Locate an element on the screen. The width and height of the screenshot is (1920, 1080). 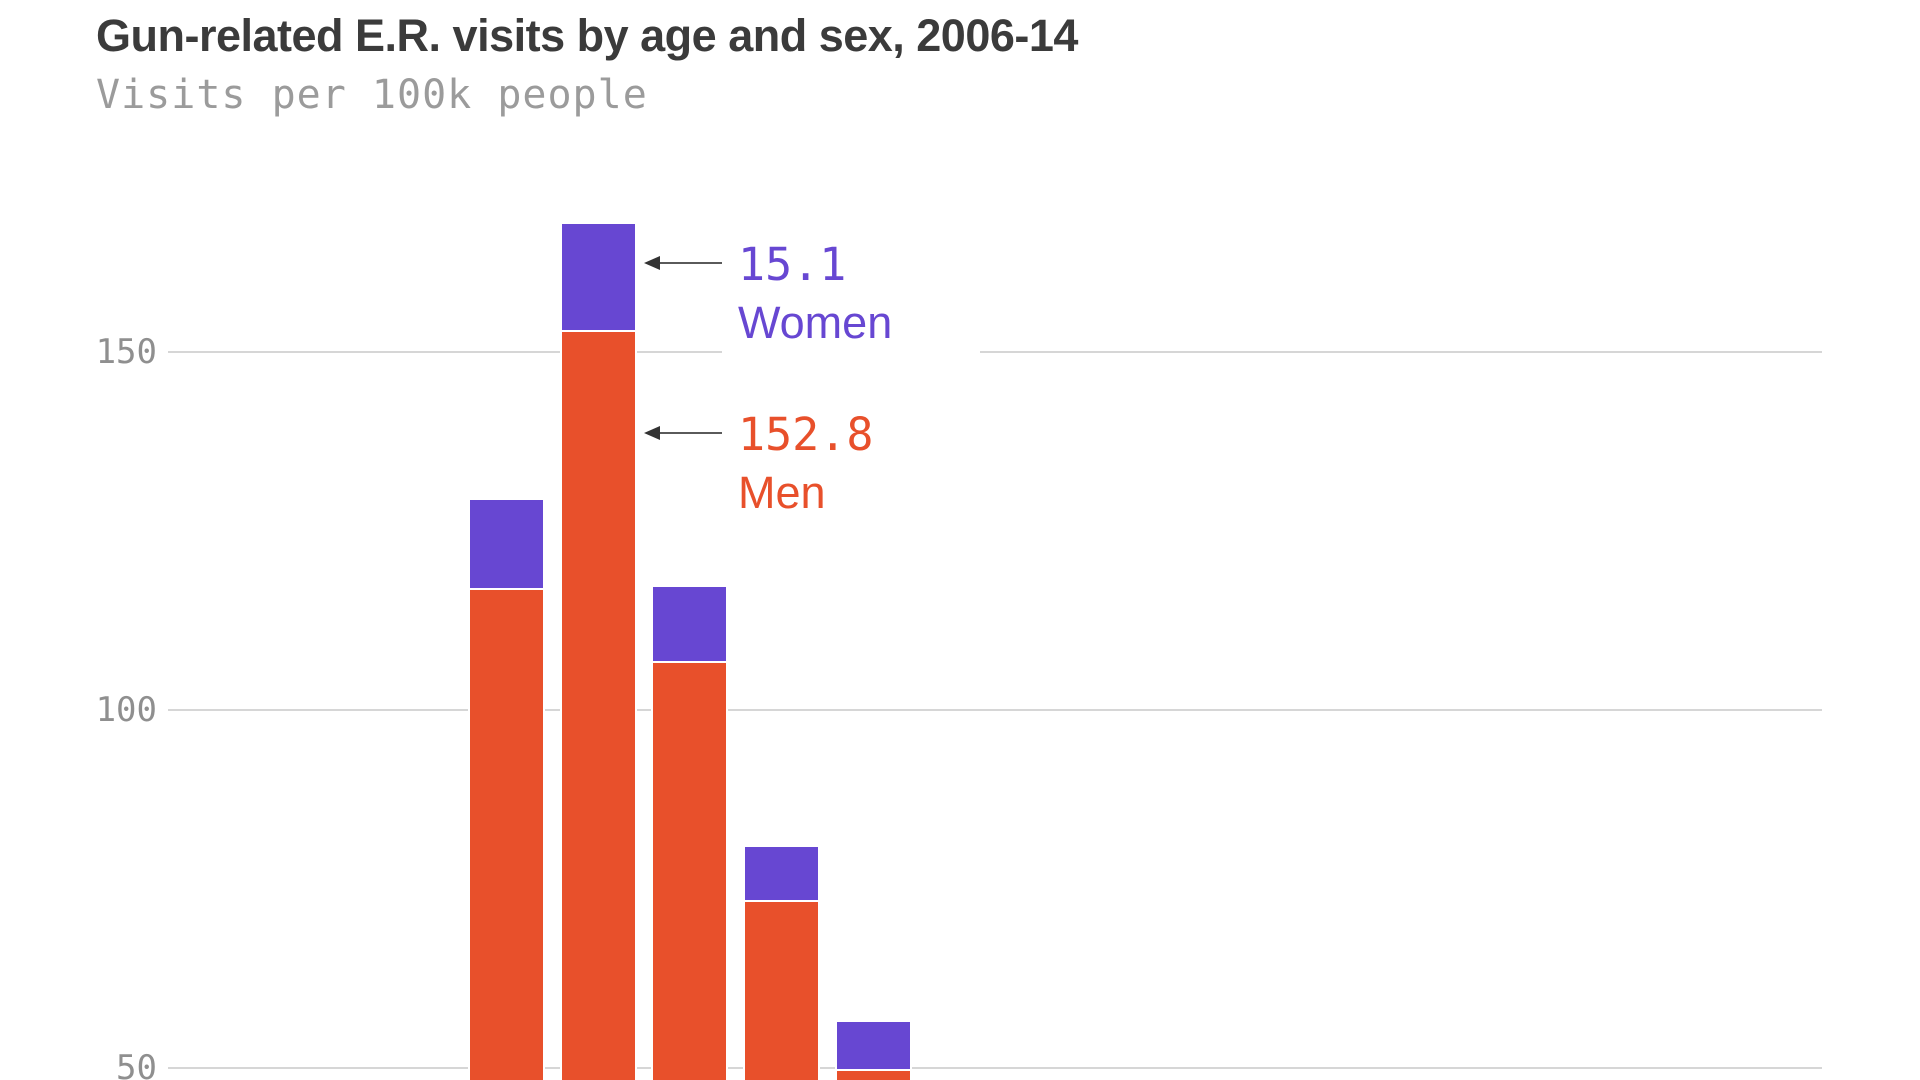
bar-5-men-segment is located at coordinates (873, 1074).